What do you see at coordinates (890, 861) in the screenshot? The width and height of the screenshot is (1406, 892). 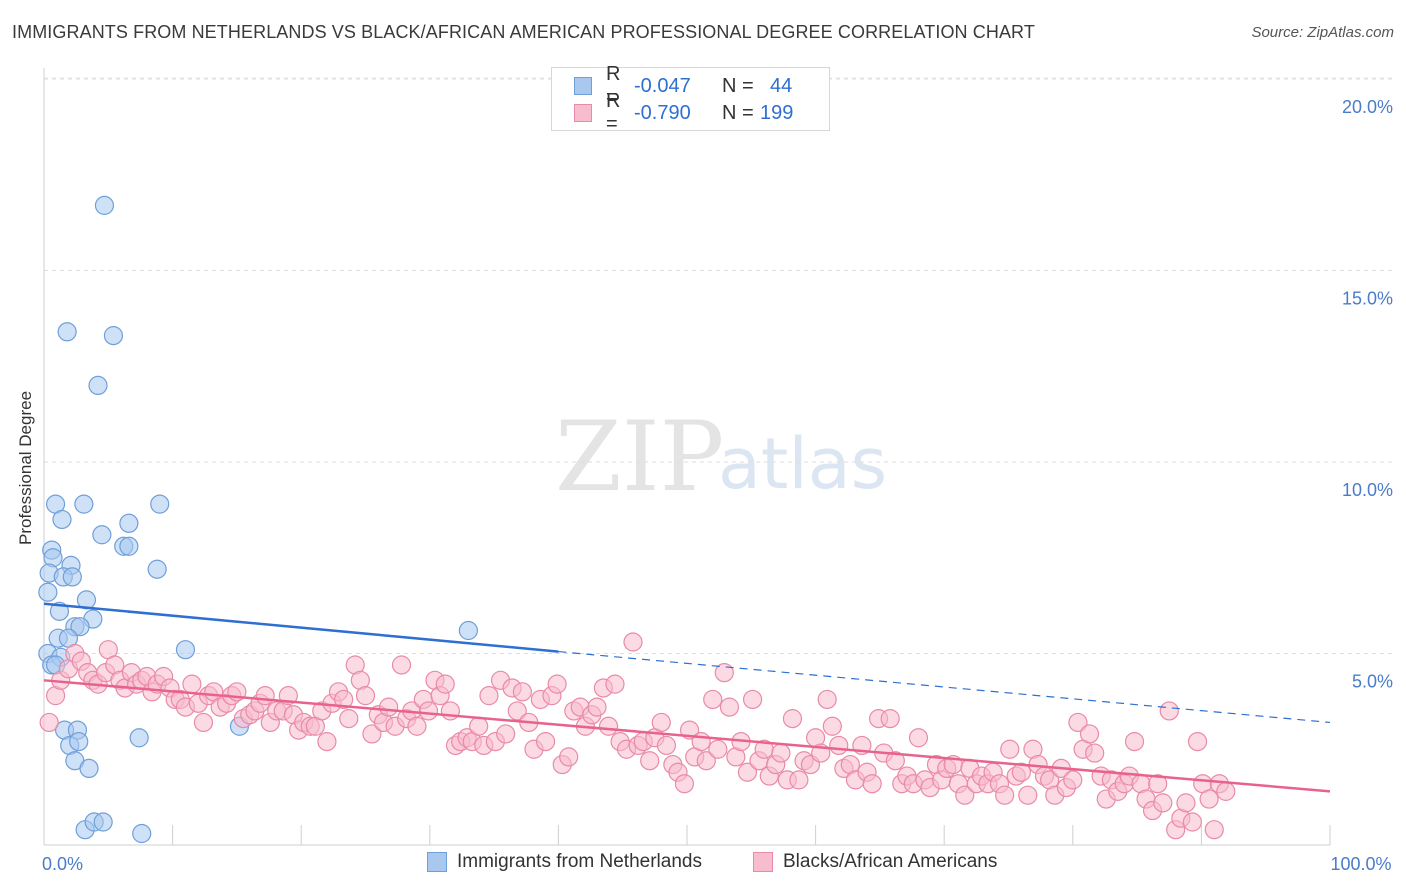 I see `bottom-legend-label-black: Blacks/African Americans` at bounding box center [890, 861].